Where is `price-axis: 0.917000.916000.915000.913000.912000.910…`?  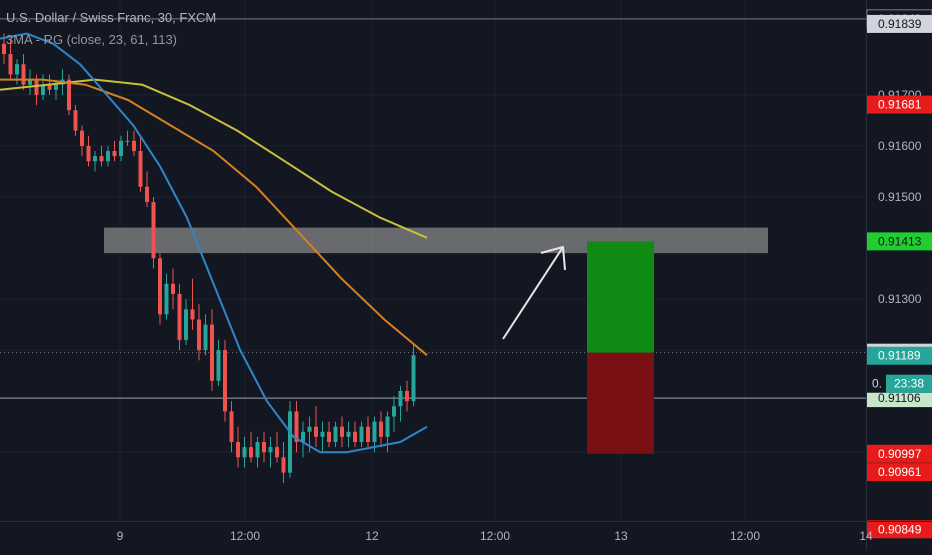
price-axis: 0.917000.916000.915000.913000.912000.910… is located at coordinates (899, 275).